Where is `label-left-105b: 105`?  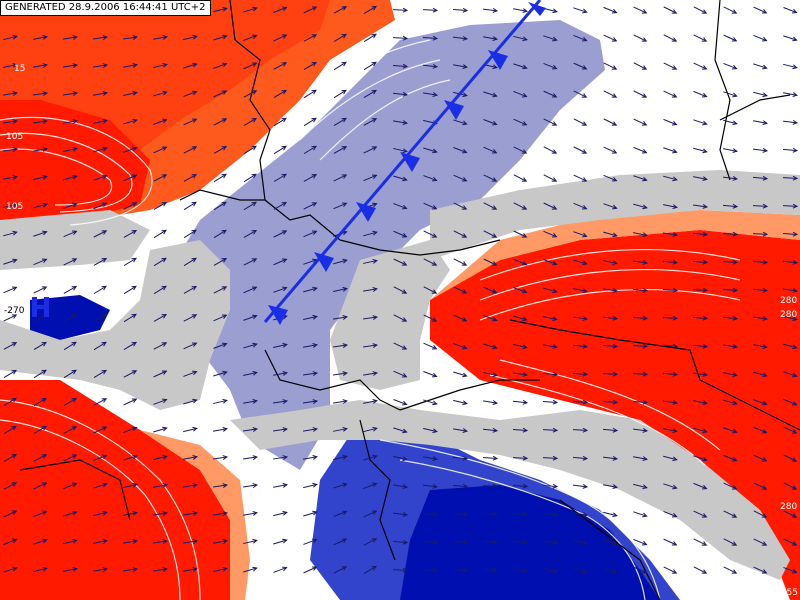 label-left-105b: 105 is located at coordinates (15, 207).